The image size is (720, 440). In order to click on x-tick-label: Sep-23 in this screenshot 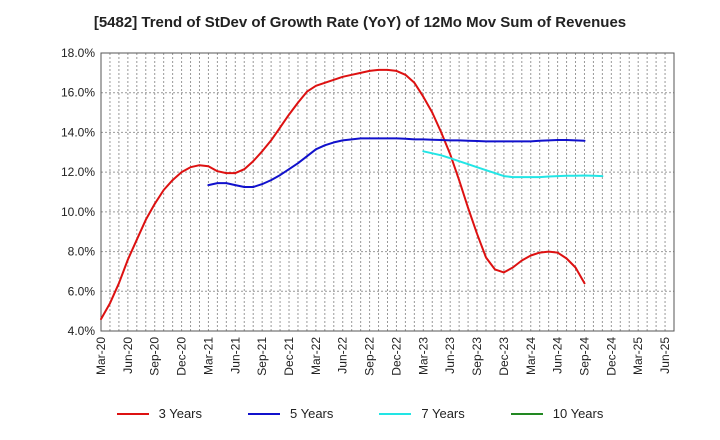, I will do `click(477, 356)`.